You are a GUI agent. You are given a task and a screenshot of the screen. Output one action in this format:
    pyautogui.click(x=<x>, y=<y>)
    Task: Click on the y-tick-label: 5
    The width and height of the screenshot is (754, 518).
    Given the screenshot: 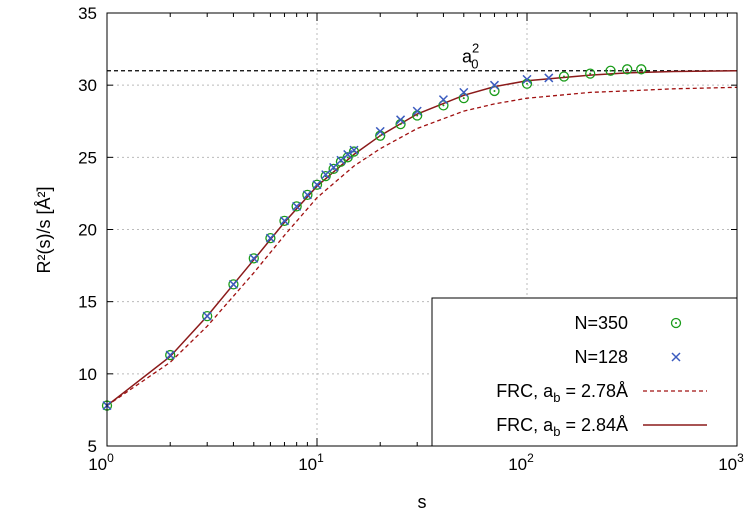 What is the action you would take?
    pyautogui.click(x=92, y=446)
    